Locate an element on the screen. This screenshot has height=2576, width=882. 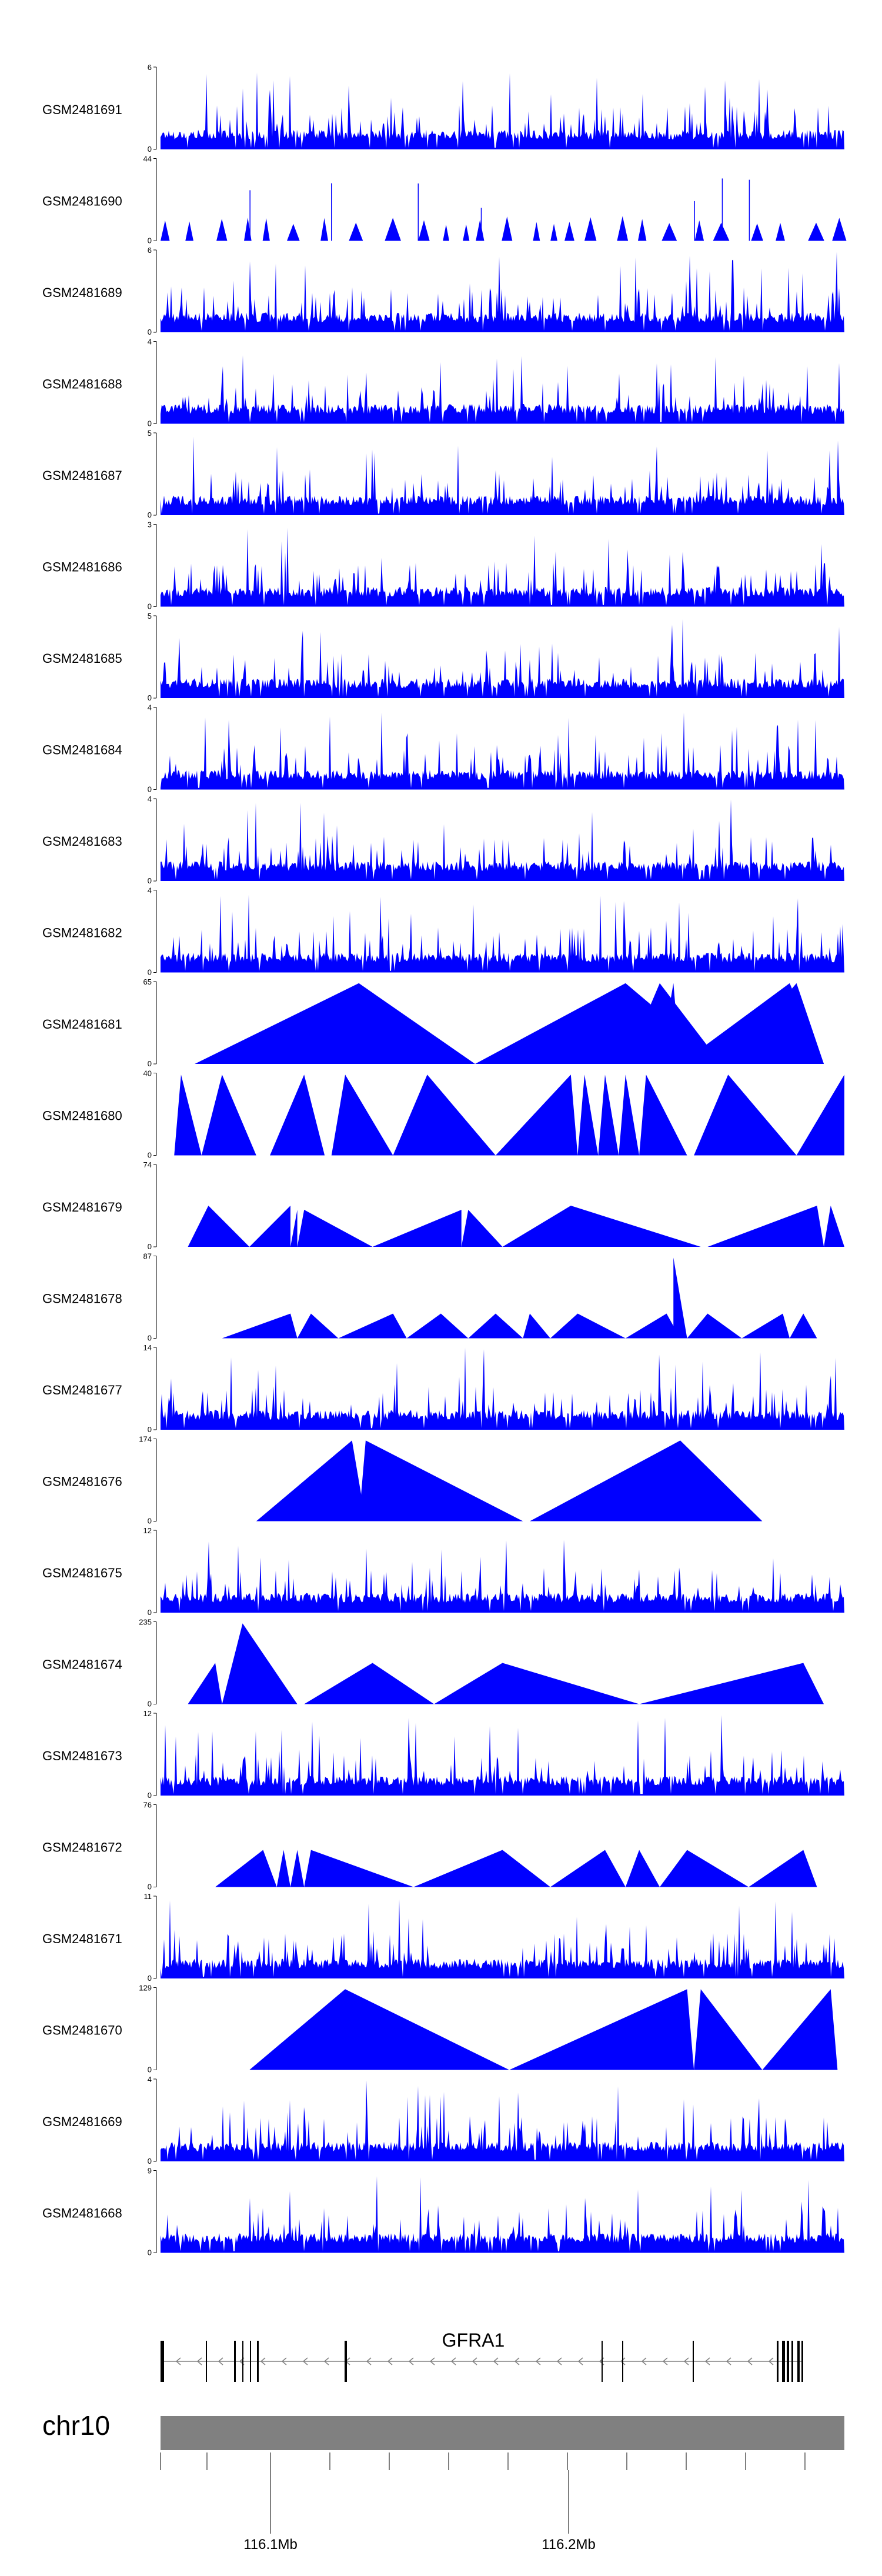
y-max-label: 12 is located at coordinates (147, 1713).